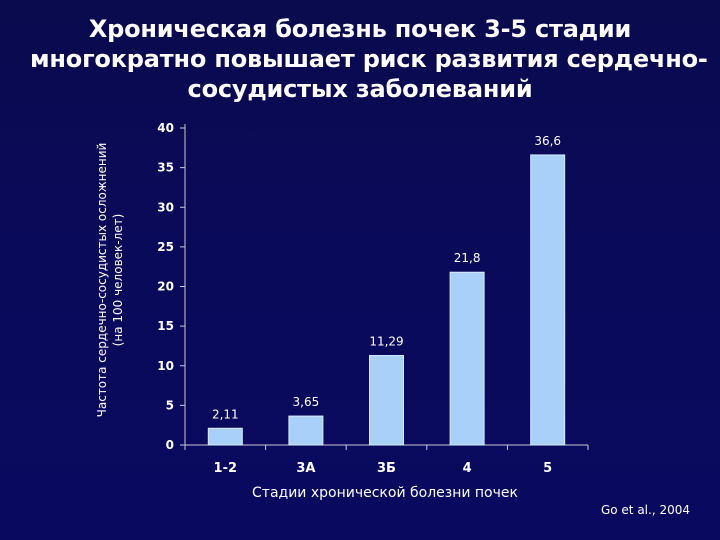 The height and width of the screenshot is (540, 720). I want to click on y-tick-label: 5, so click(170, 405).